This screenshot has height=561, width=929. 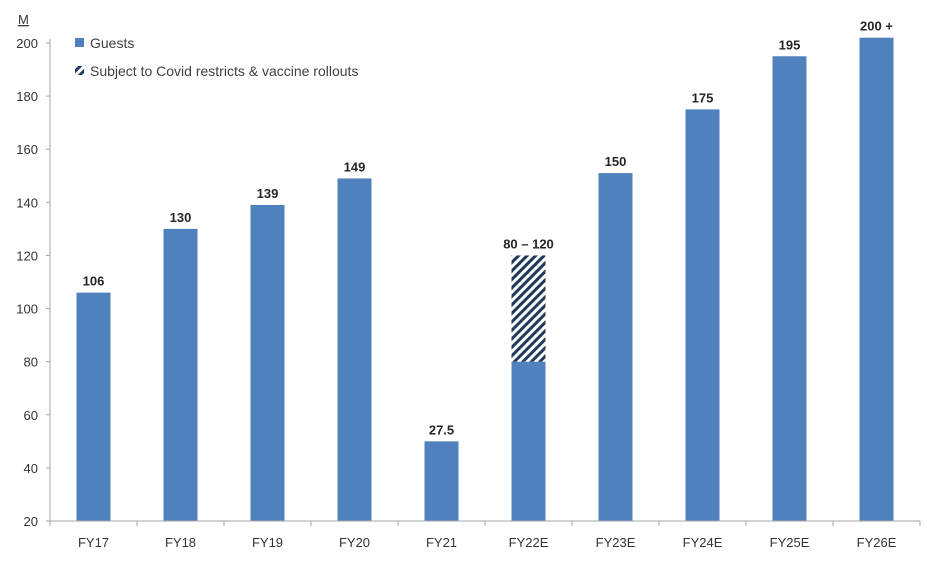 I want to click on bar-fy26e, so click(x=876, y=279).